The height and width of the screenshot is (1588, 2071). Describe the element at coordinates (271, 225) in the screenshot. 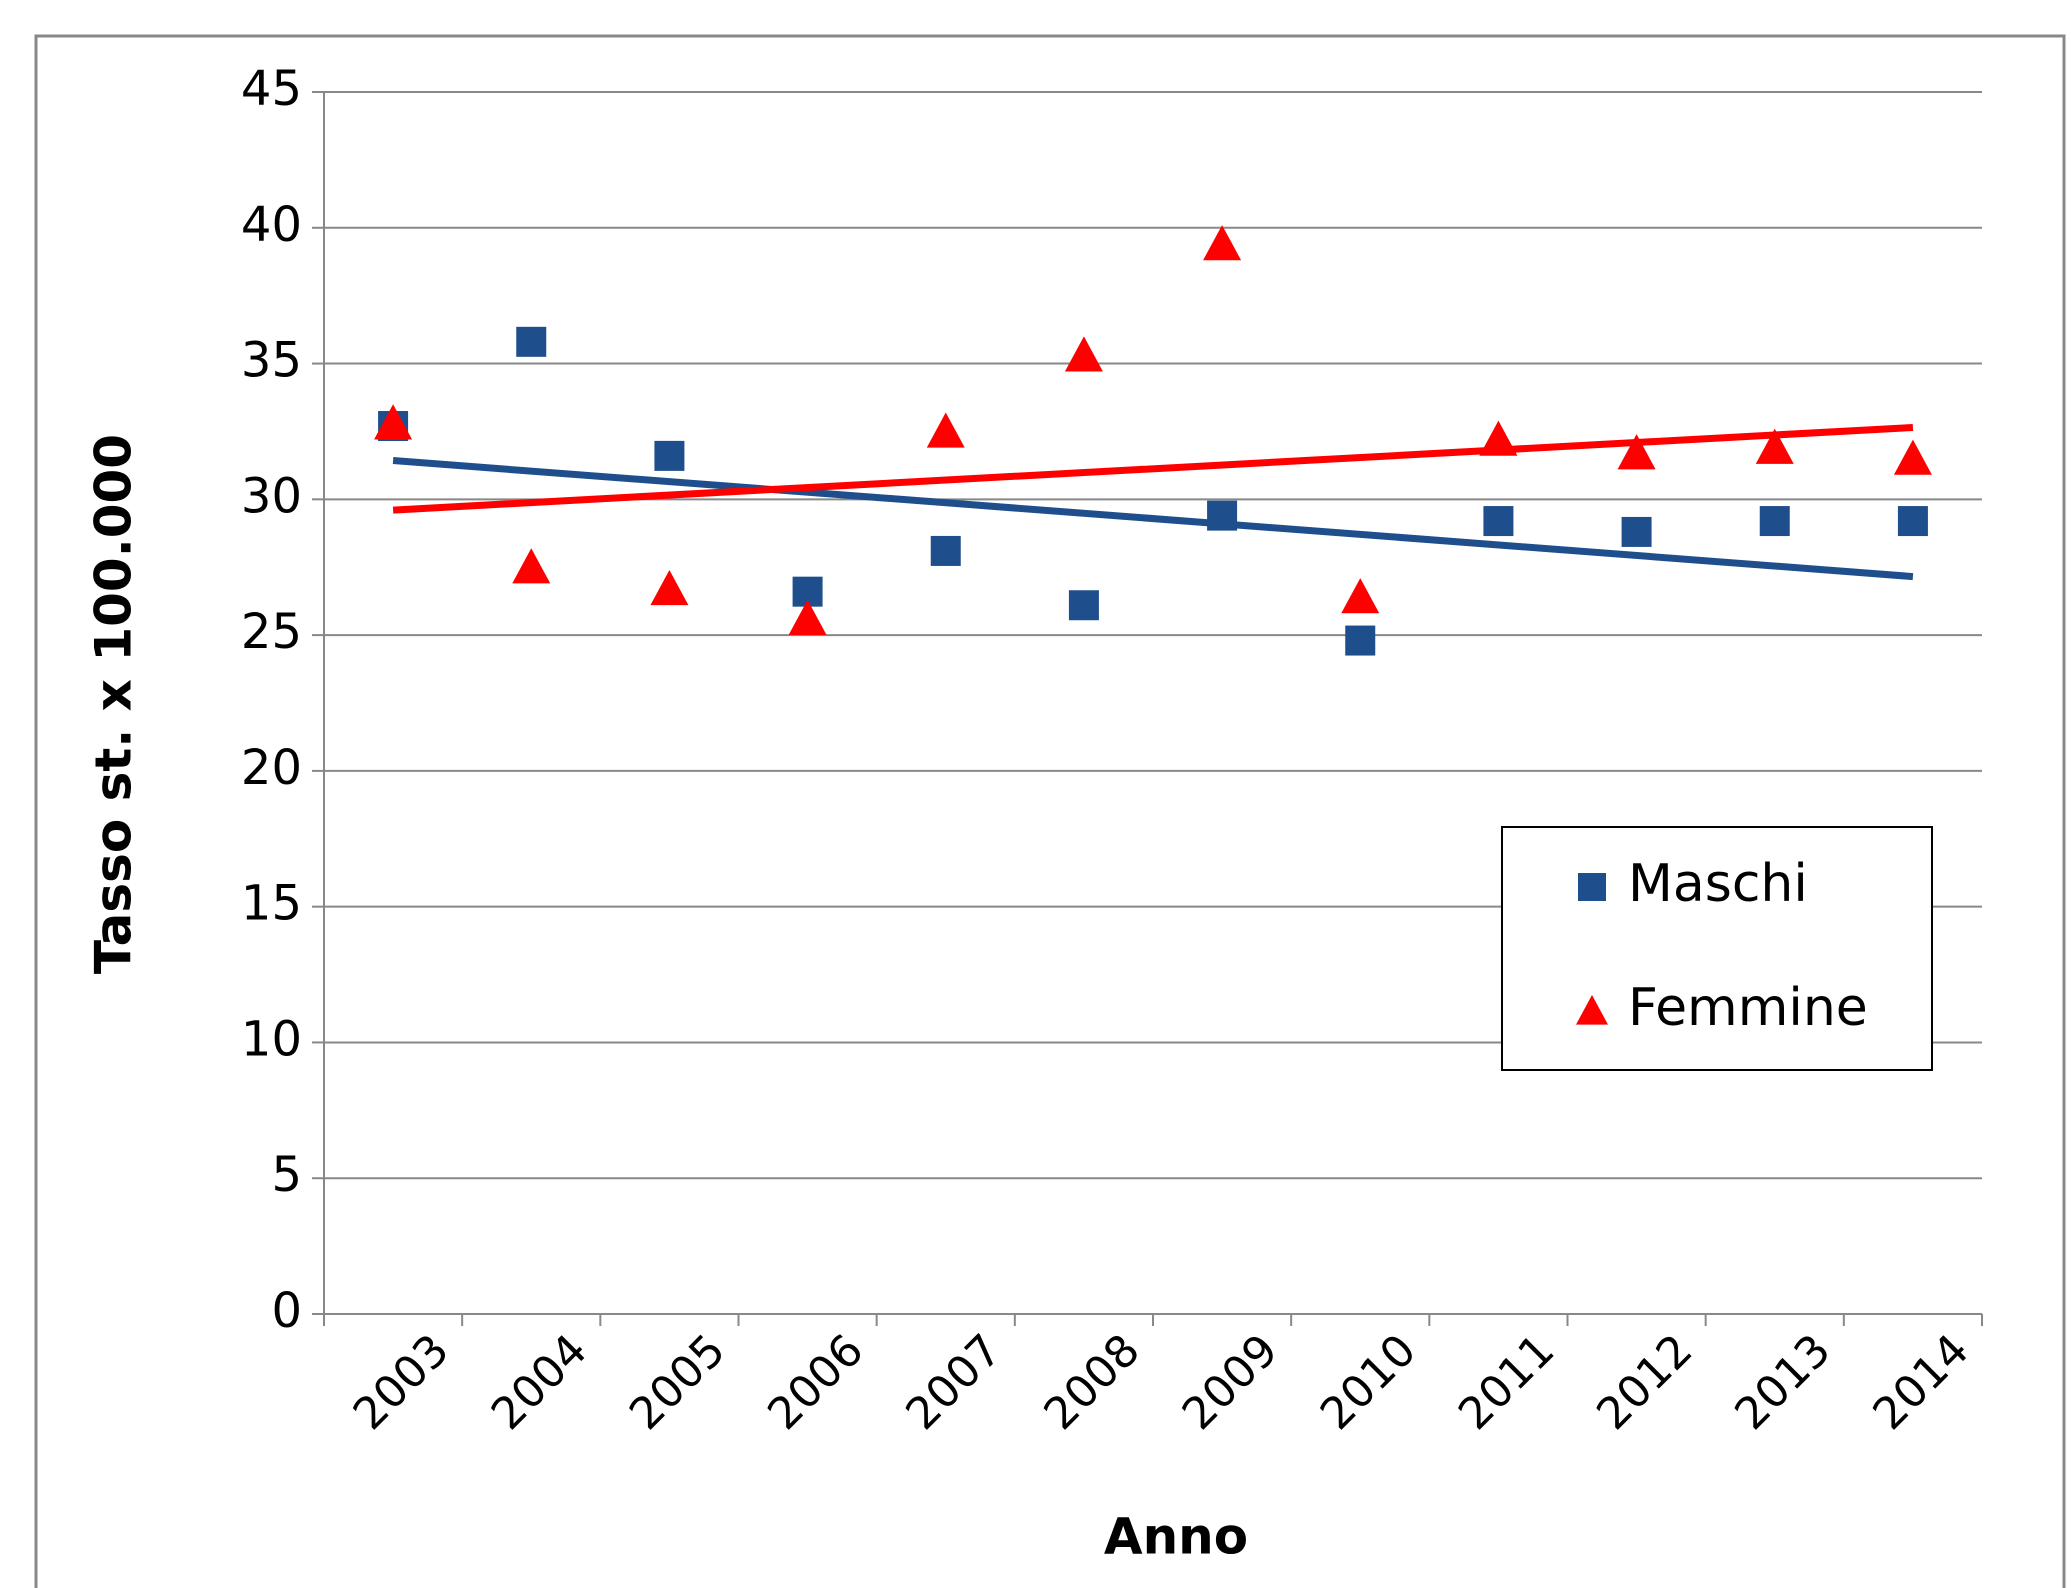

I see `y-tick-label: 40` at that location.